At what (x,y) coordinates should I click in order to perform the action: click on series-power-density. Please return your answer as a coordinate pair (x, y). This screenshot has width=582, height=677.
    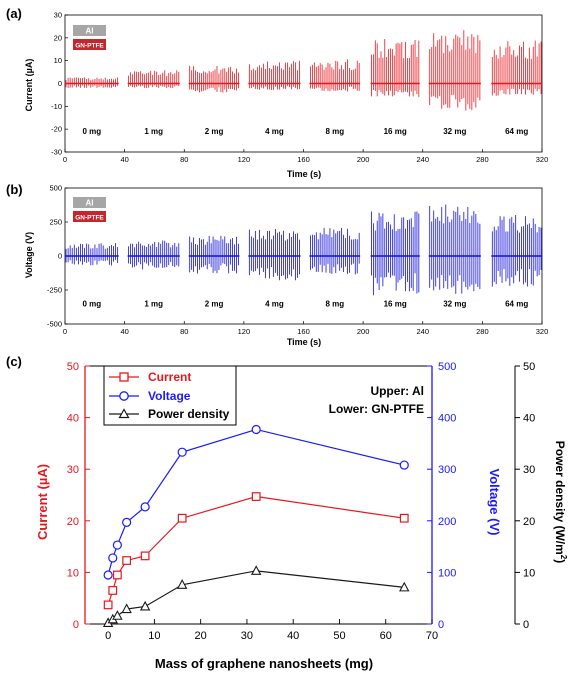
    Looking at the image, I should click on (256, 596).